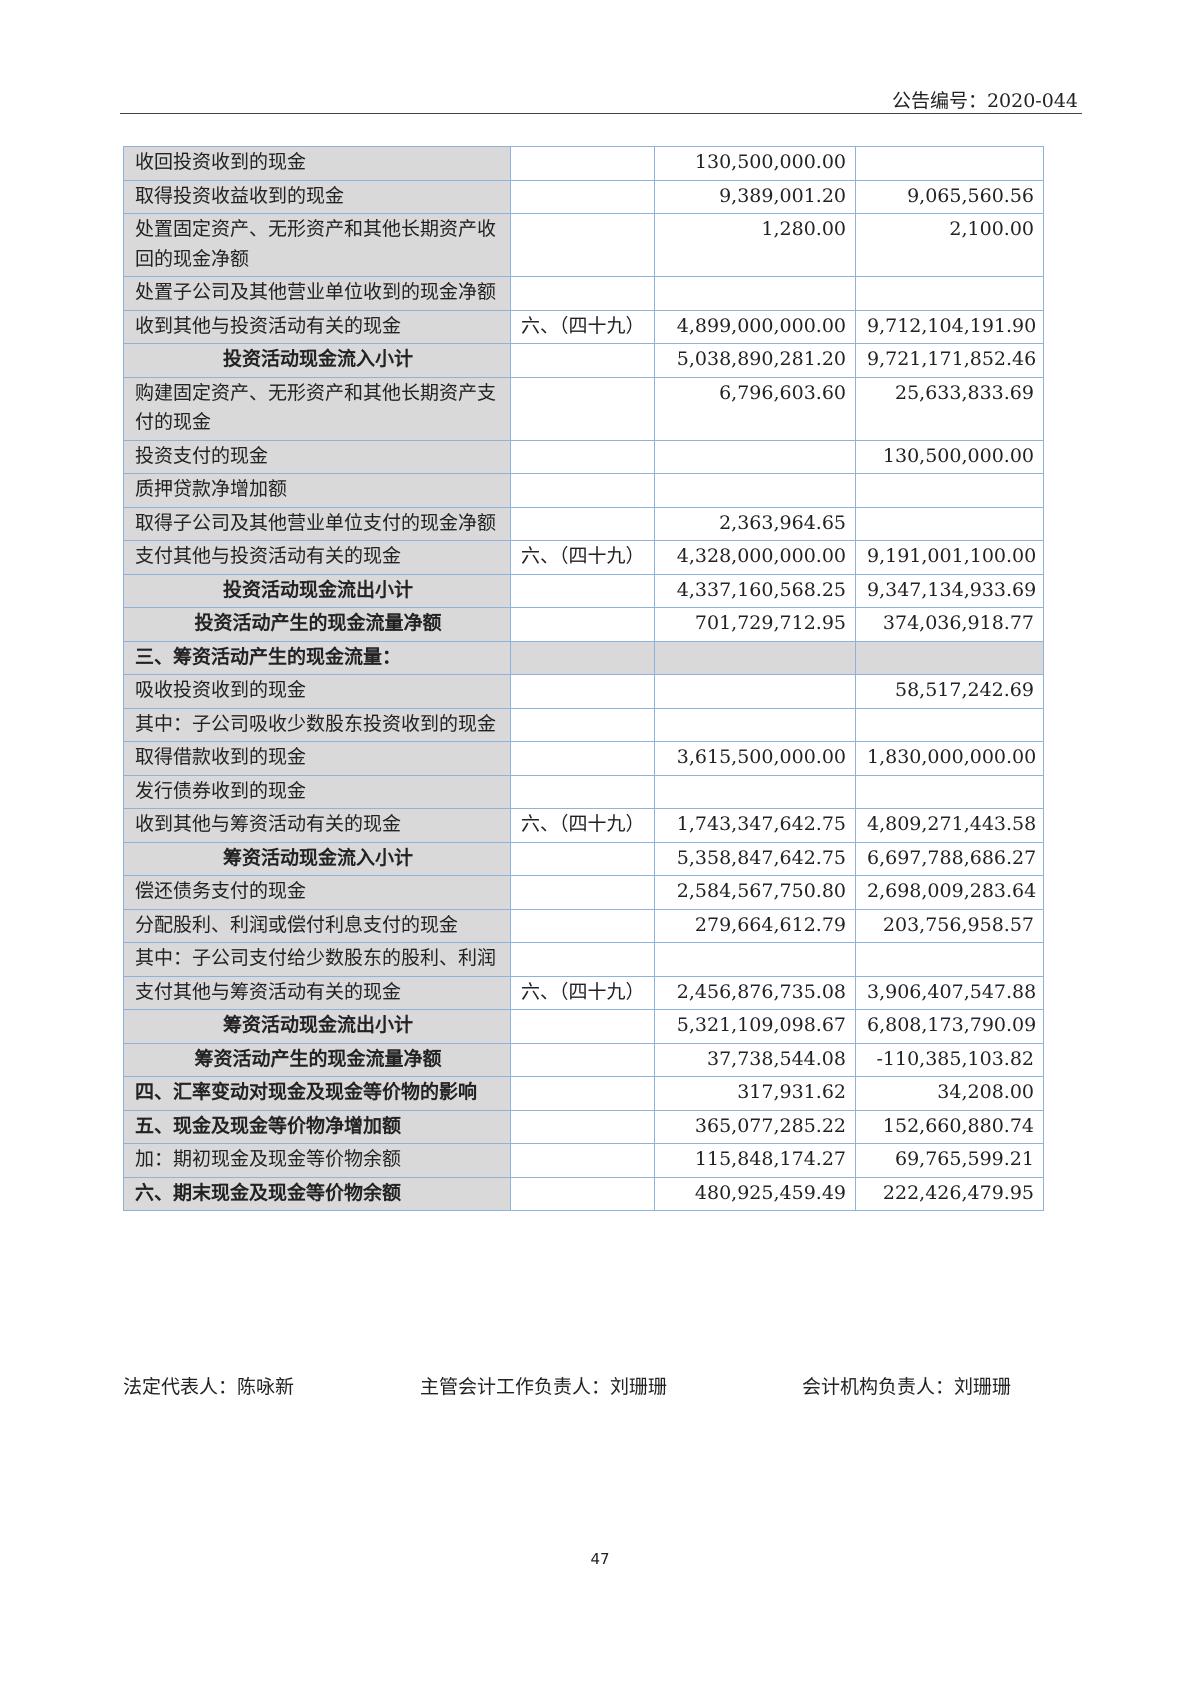 This screenshot has height=1697, width=1200. I want to click on table-row: 三、筹资活动产生的现金流量：, so click(583, 657).